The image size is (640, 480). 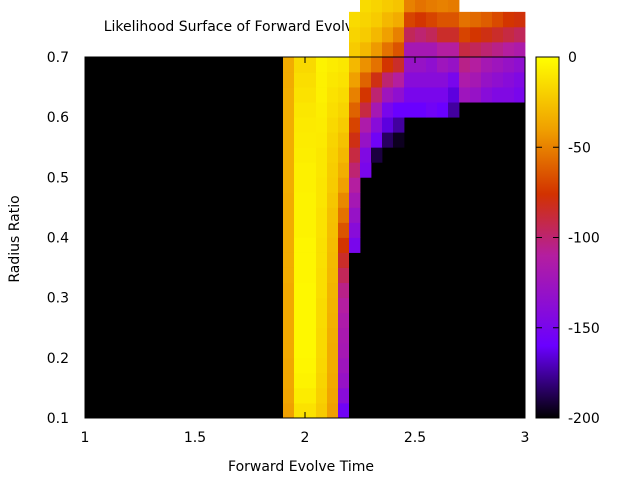 I want to click on colorbar-tick-label: -200, so click(x=584, y=419).